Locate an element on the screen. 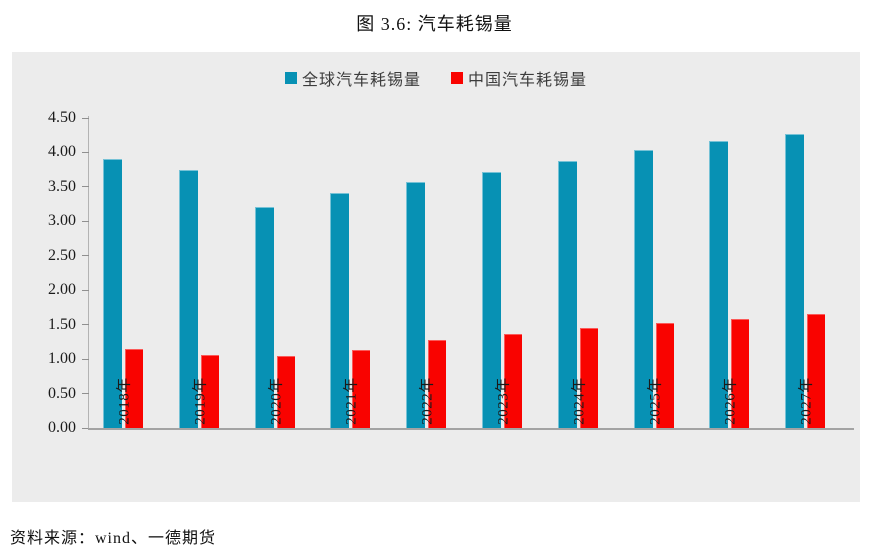 The image size is (869, 559). legend-label: 全球汽车耗锡量 is located at coordinates (361, 80).